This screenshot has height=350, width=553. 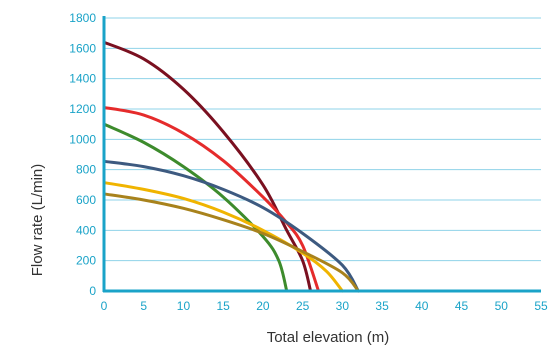 What do you see at coordinates (422, 306) in the screenshot?
I see `x-tick-label-40: 40` at bounding box center [422, 306].